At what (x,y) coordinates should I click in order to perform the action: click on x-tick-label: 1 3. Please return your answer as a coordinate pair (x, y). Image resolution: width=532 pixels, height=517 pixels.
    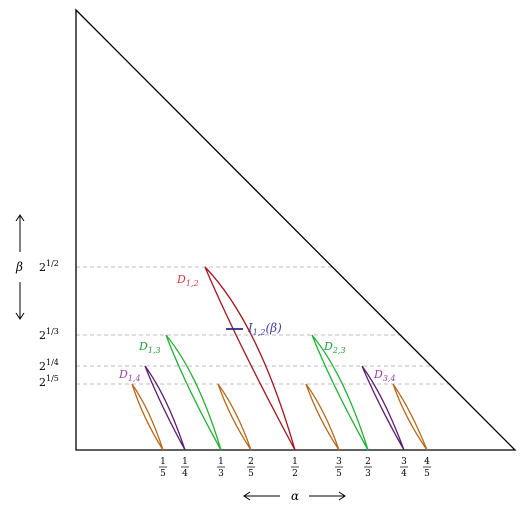
    Looking at the image, I should click on (221, 468).